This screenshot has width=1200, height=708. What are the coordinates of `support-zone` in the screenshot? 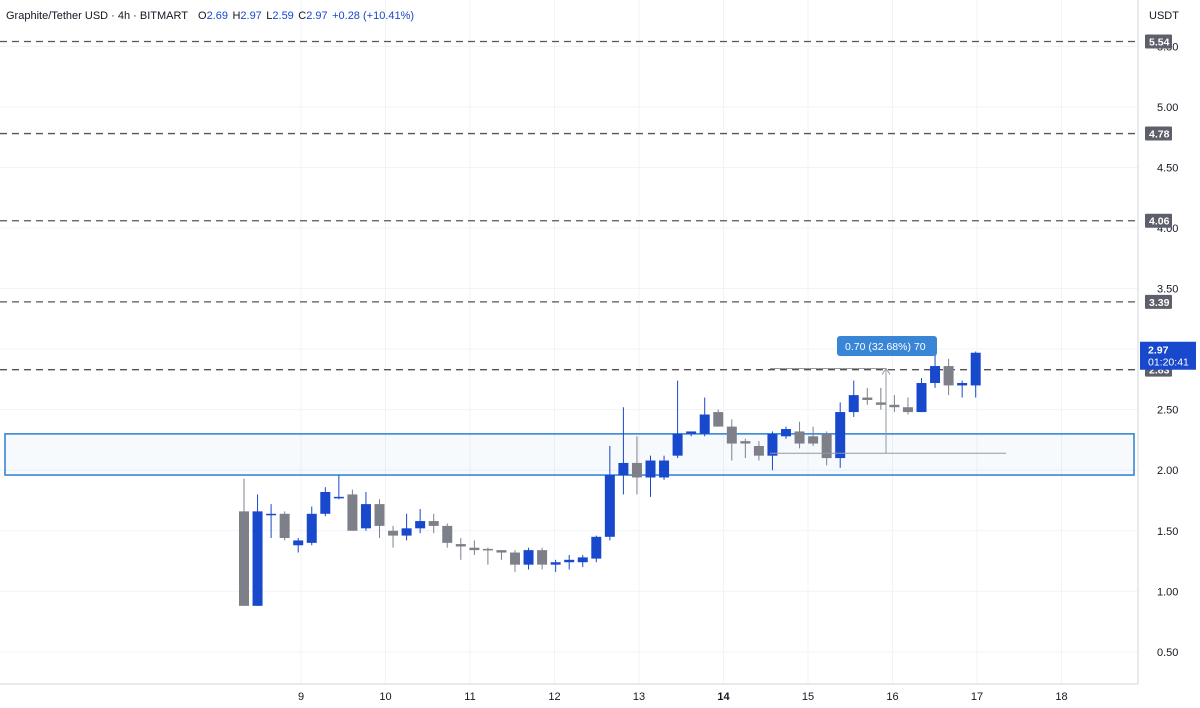 It's located at (569, 454).